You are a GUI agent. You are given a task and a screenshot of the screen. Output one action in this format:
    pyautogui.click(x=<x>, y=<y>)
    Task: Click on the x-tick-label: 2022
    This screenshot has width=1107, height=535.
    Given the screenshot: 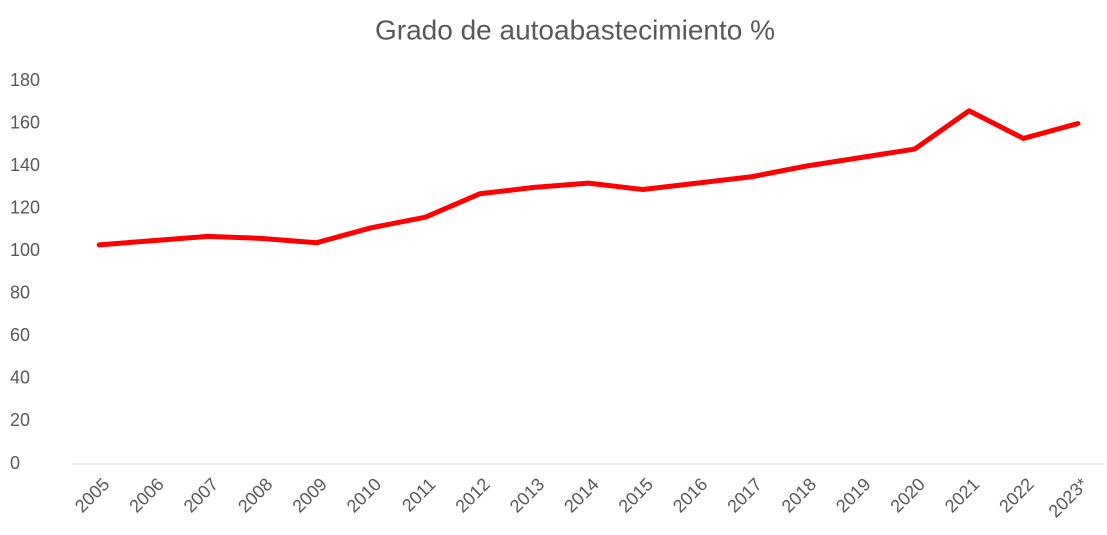 What is the action you would take?
    pyautogui.click(x=1016, y=495)
    